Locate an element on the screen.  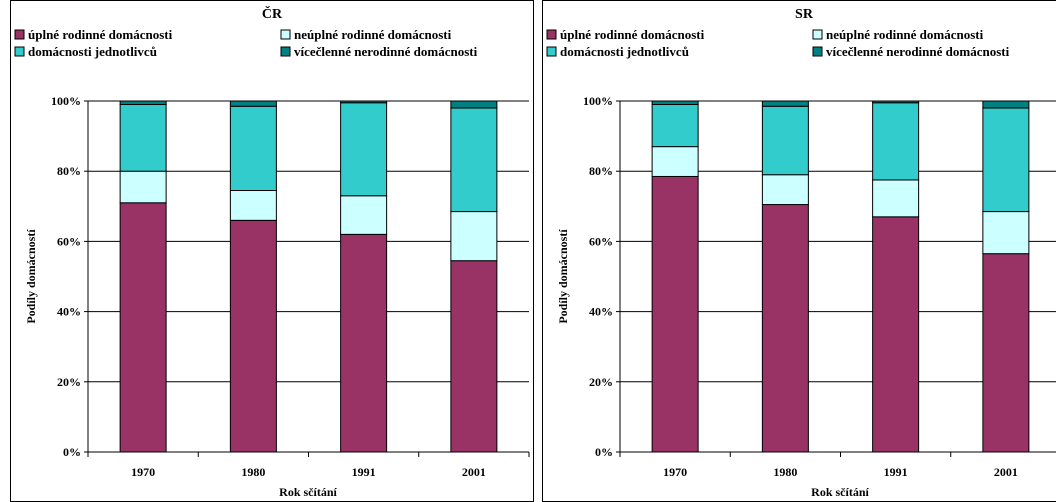
sr-legend-label-1: neúplné rodinné domácnosti is located at coordinates (905, 34).